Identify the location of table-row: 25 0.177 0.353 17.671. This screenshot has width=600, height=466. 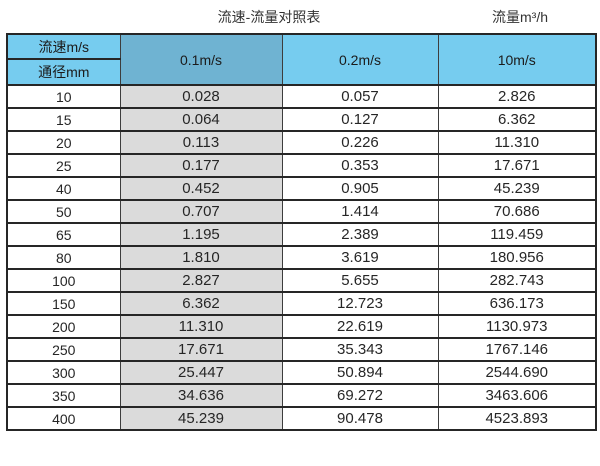
(301, 165).